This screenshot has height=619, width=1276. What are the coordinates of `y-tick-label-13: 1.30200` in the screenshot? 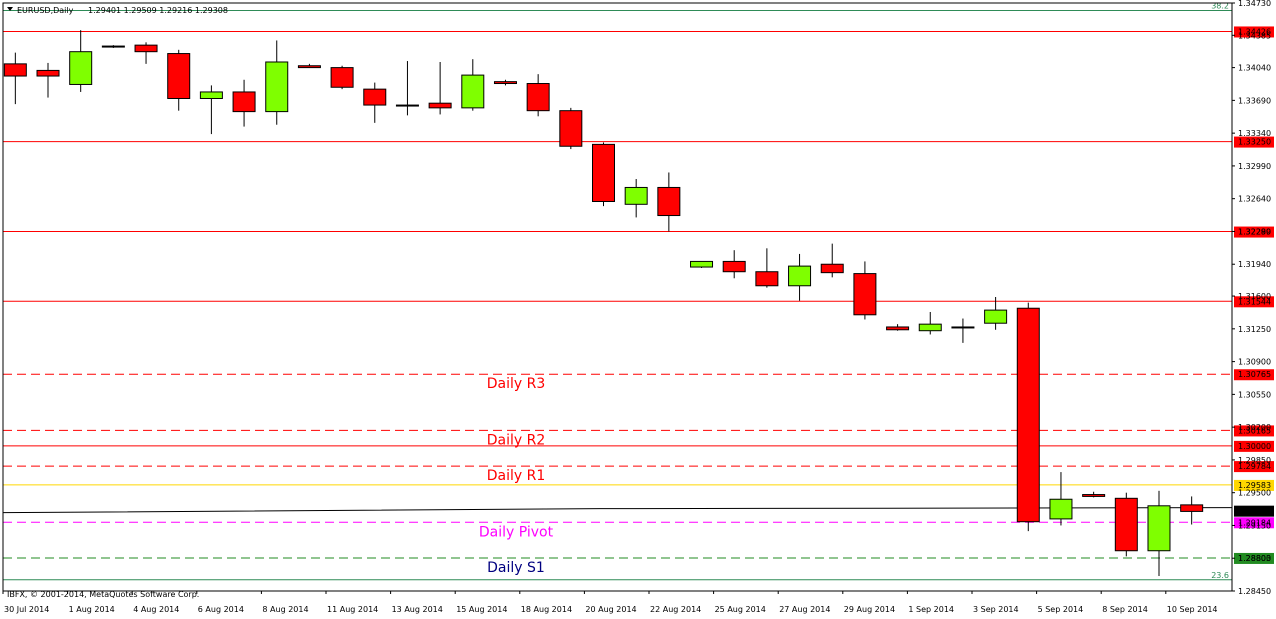 It's located at (1254, 427).